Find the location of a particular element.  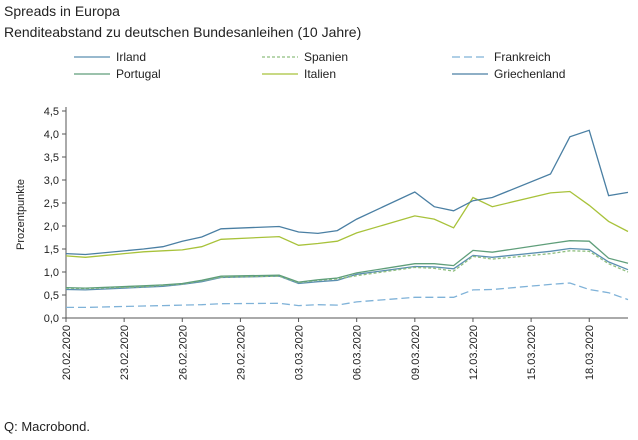

series-line-spanien is located at coordinates (347, 270).